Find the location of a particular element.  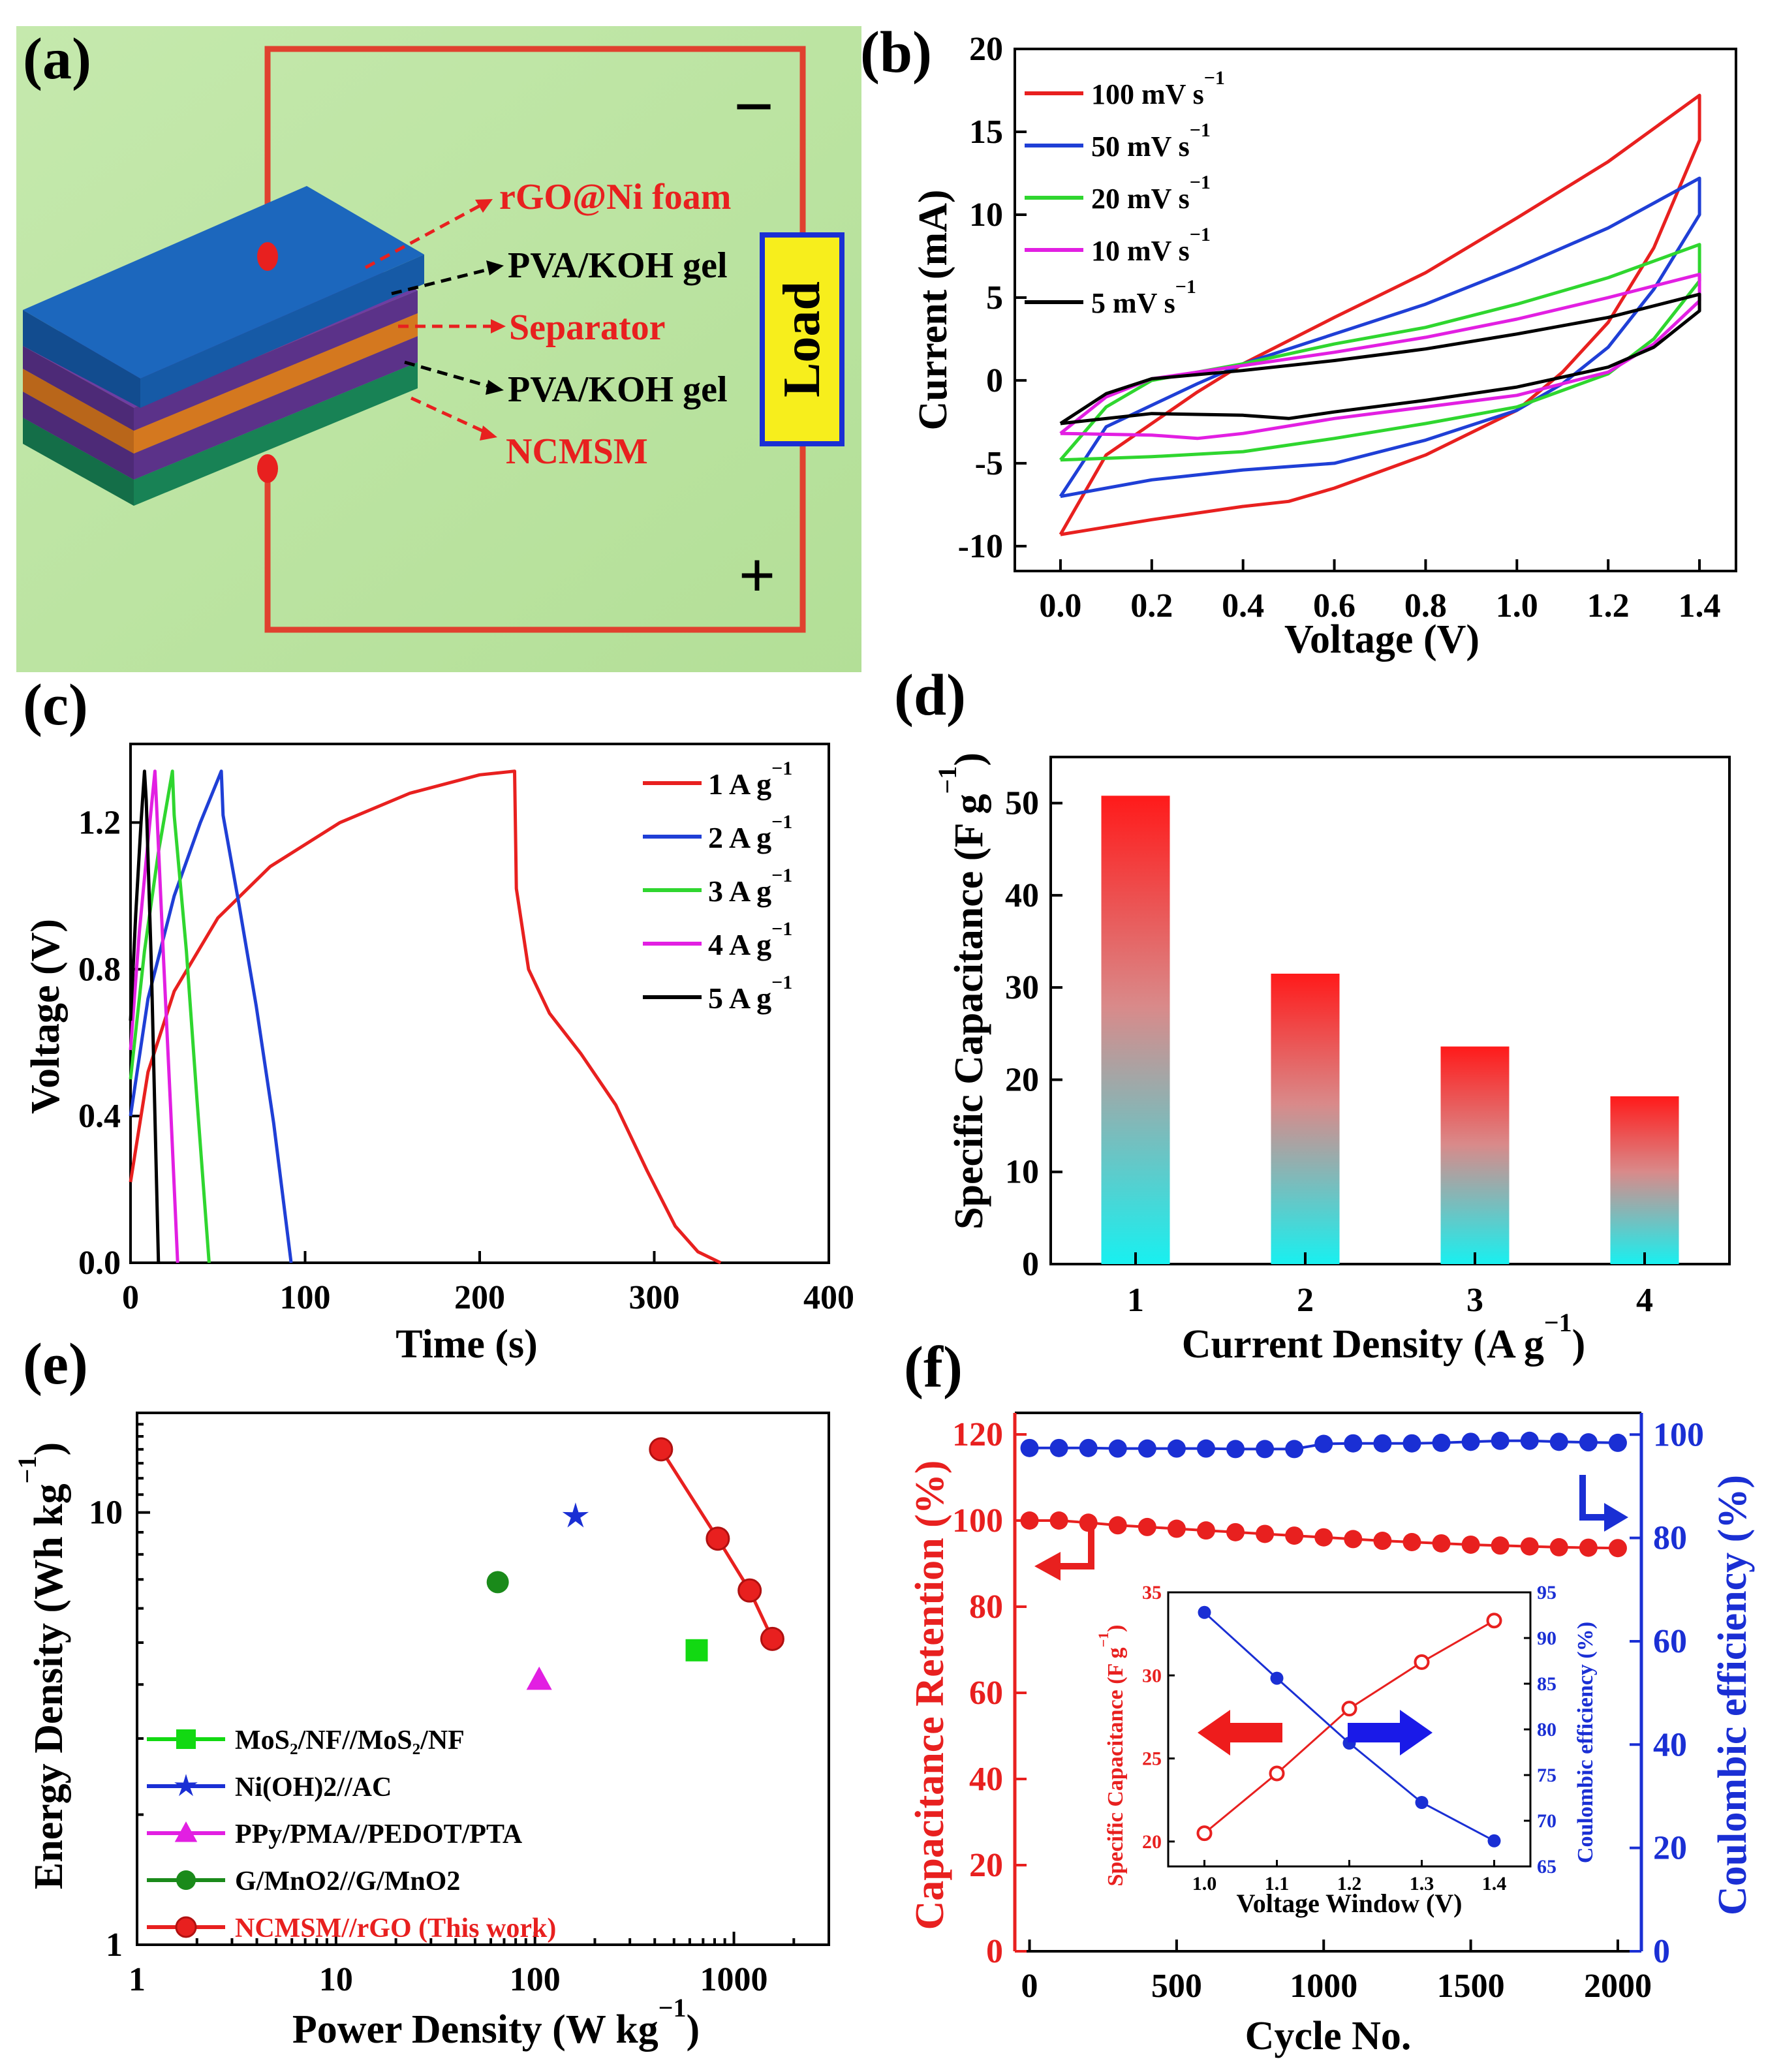

device-stack is located at coordinates (223, 346).